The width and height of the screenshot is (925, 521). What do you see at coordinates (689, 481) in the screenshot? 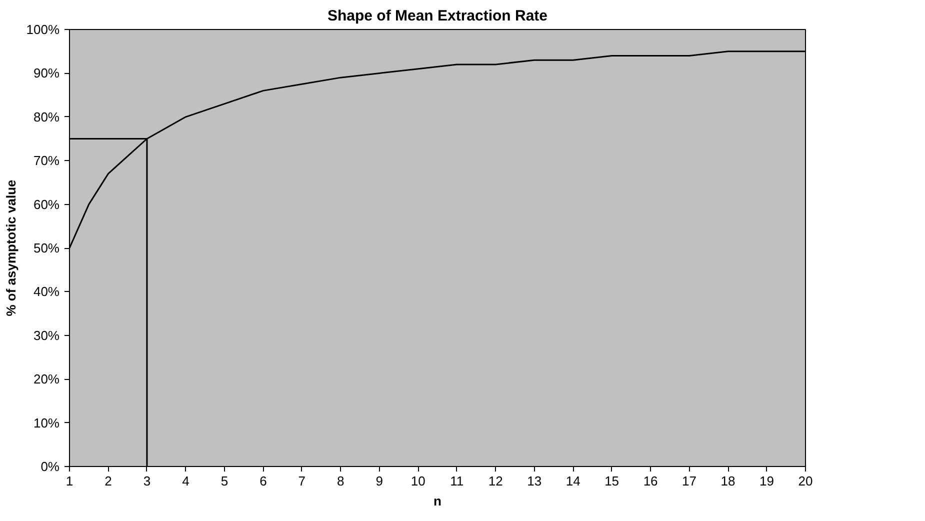
I see `x-tick-label: 17` at bounding box center [689, 481].